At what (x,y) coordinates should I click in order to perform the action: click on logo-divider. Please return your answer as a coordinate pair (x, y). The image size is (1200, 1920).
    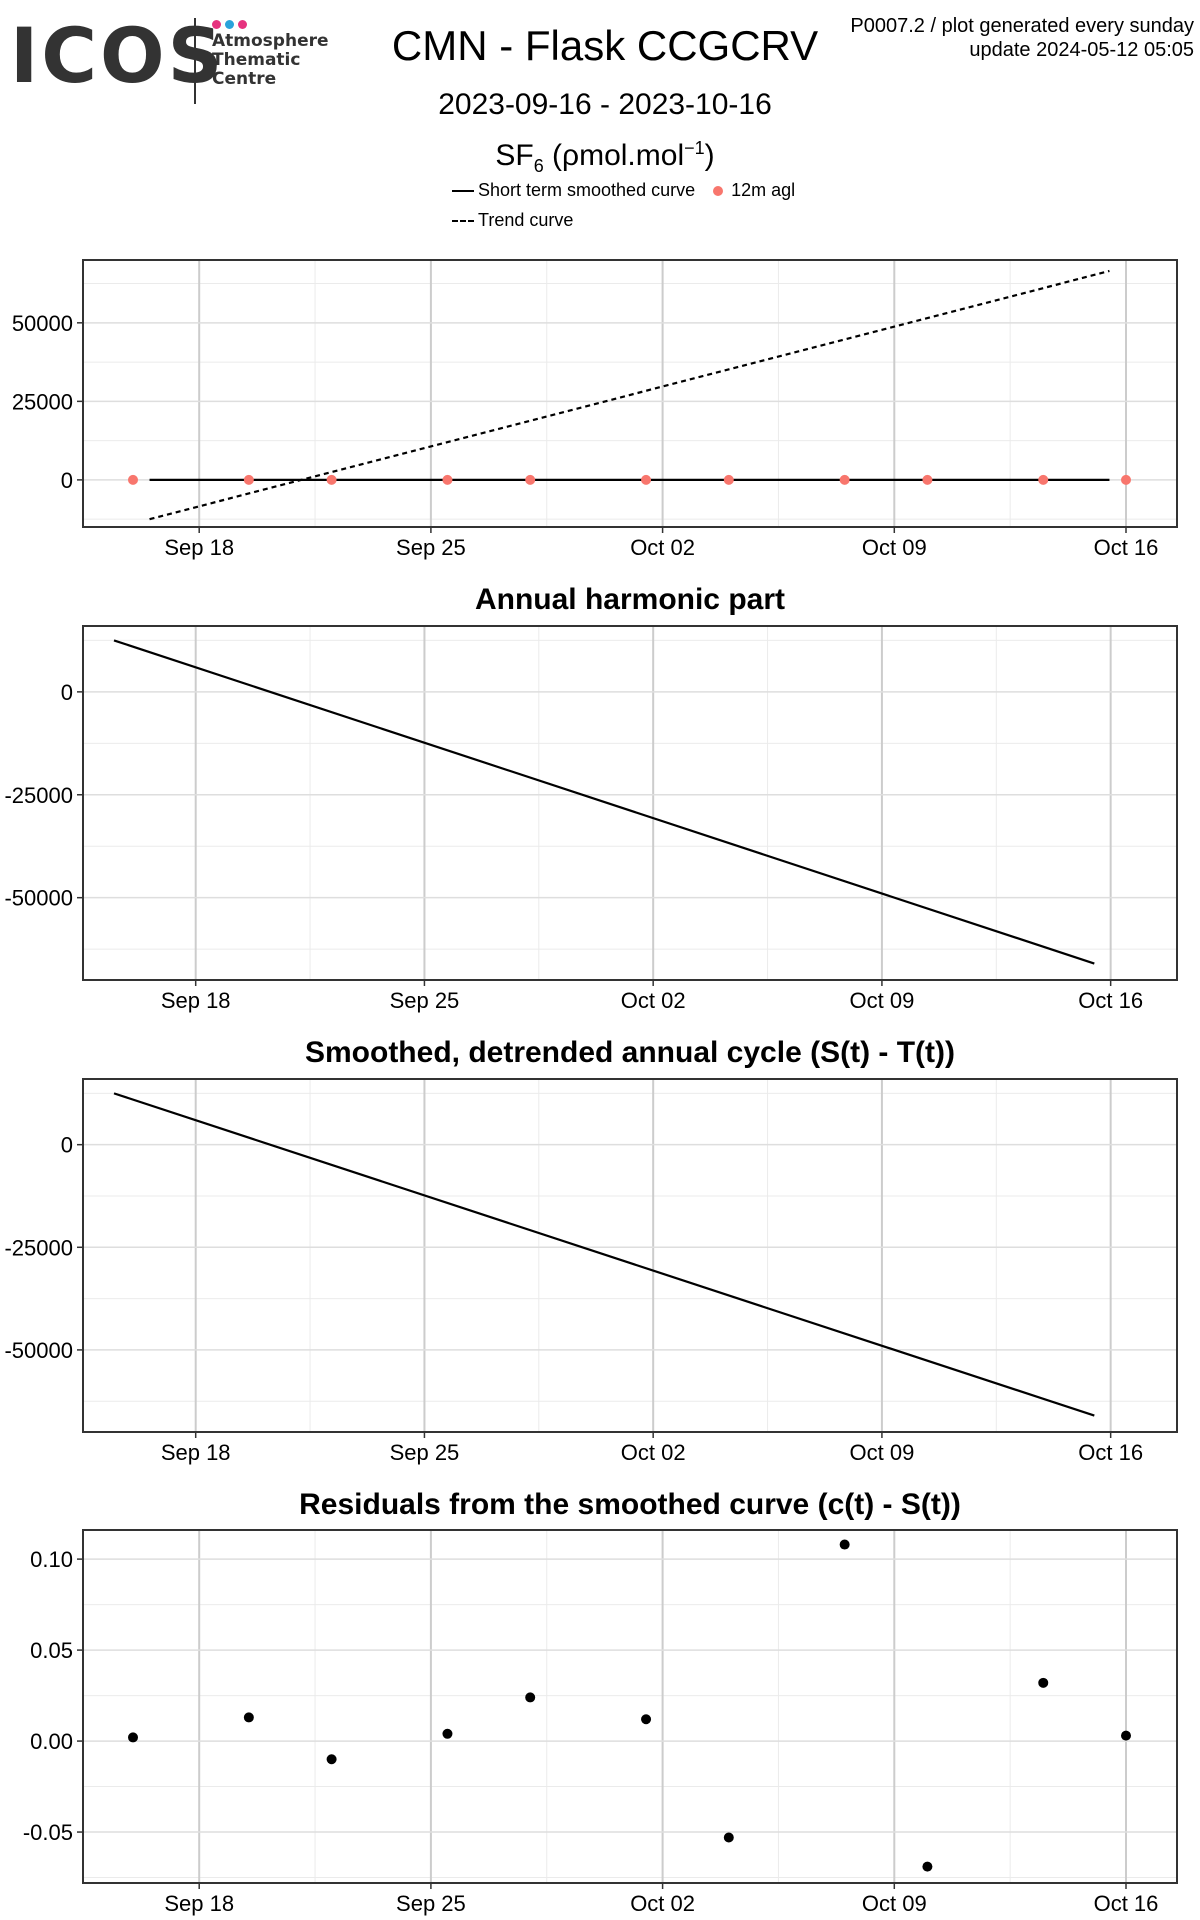
    Looking at the image, I should click on (195, 61).